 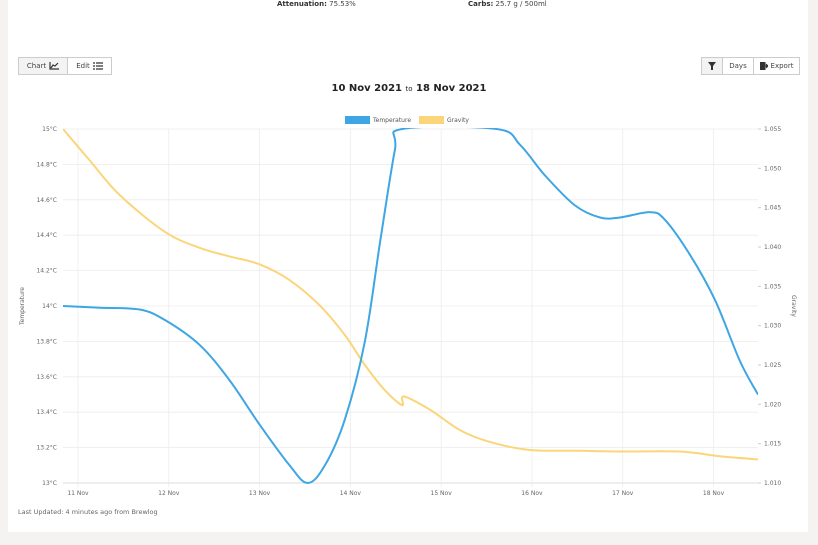 What do you see at coordinates (772, 365) in the screenshot?
I see `y2-tick-label: 1.025` at bounding box center [772, 365].